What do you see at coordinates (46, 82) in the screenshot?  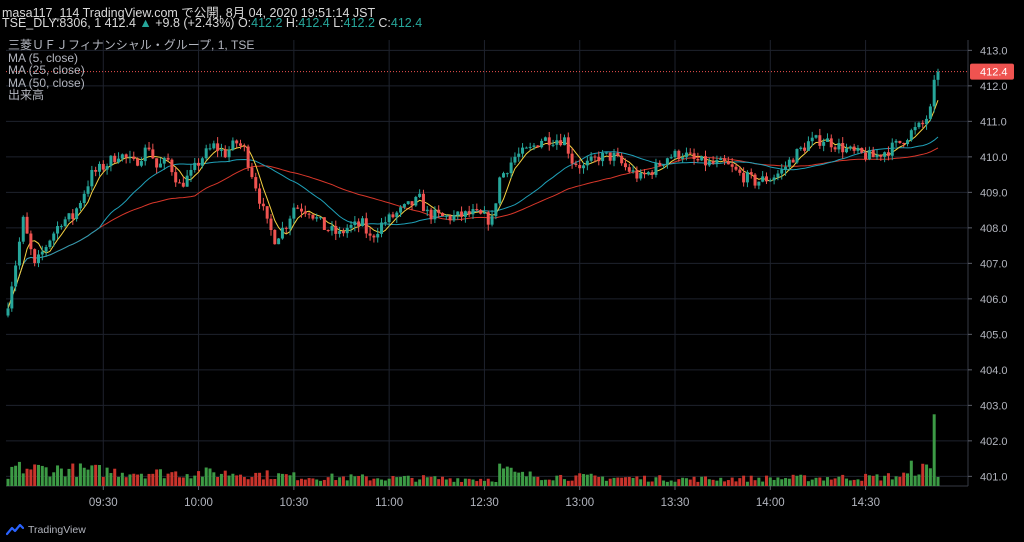 I see `legend-ma50: MA (50, close)` at bounding box center [46, 82].